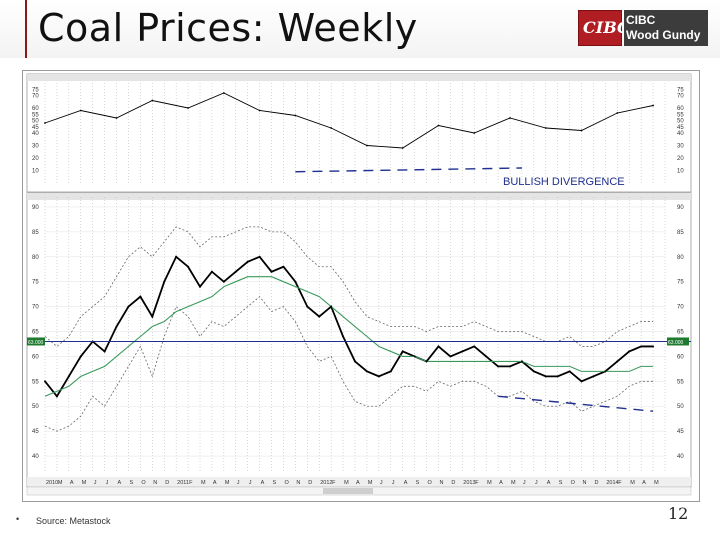  What do you see at coordinates (349, 120) in the screenshot?
I see `rsi-line` at bounding box center [349, 120].